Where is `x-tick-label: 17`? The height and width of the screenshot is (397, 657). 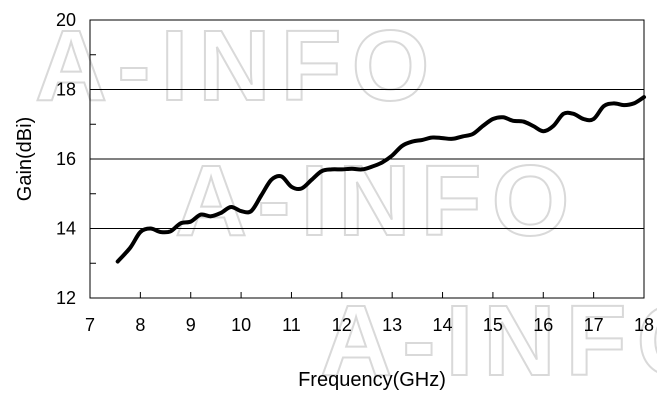 x-tick-label: 17 is located at coordinates (594, 325).